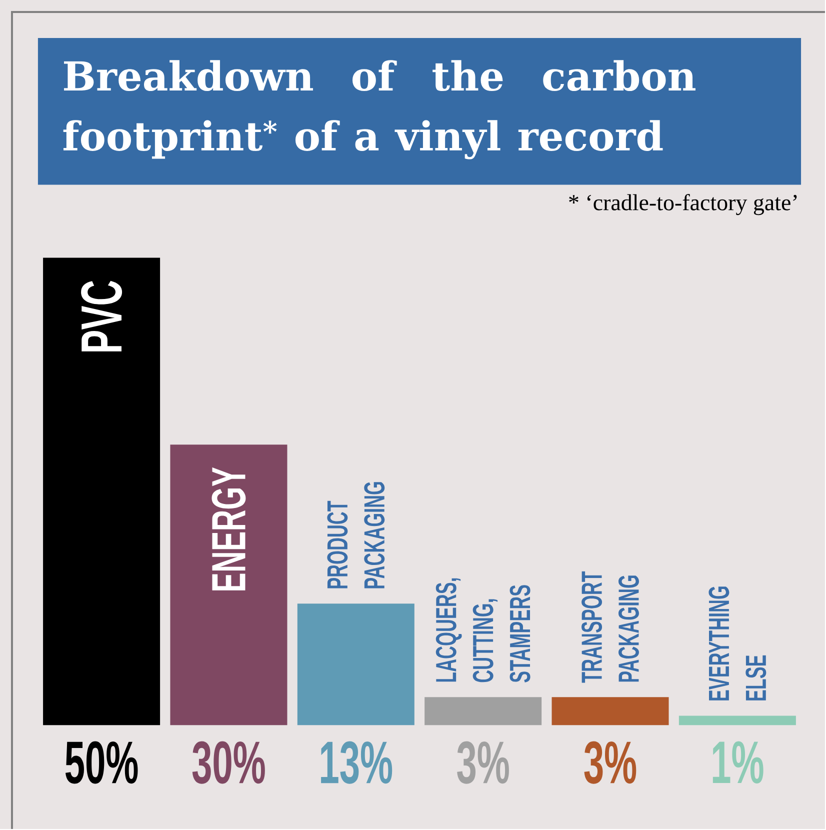 The width and height of the screenshot is (826, 830). Describe the element at coordinates (101, 316) in the screenshot. I see `x-tick-label: PVC` at that location.